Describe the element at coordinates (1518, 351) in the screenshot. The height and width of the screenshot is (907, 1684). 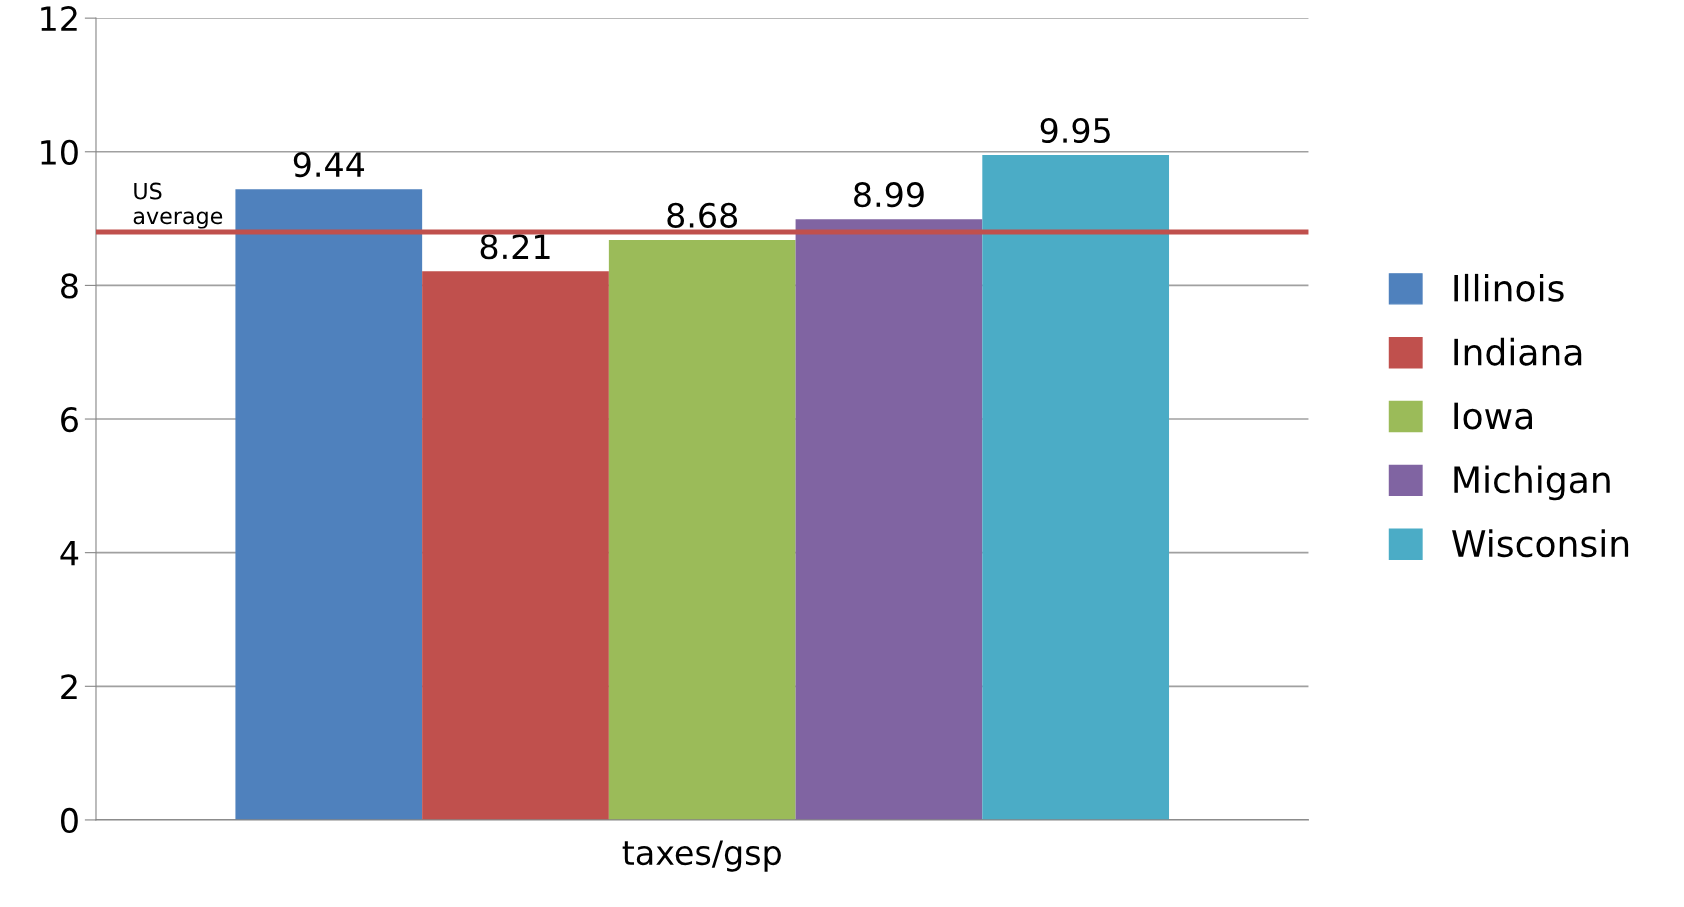
I see `legend-label: Indiana` at that location.